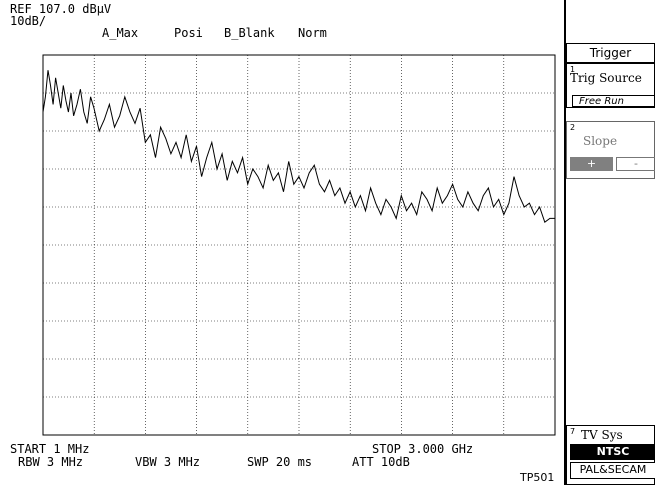 This screenshot has width=655, height=485. I want to click on trace-b-label: B_Blank, so click(249, 33).